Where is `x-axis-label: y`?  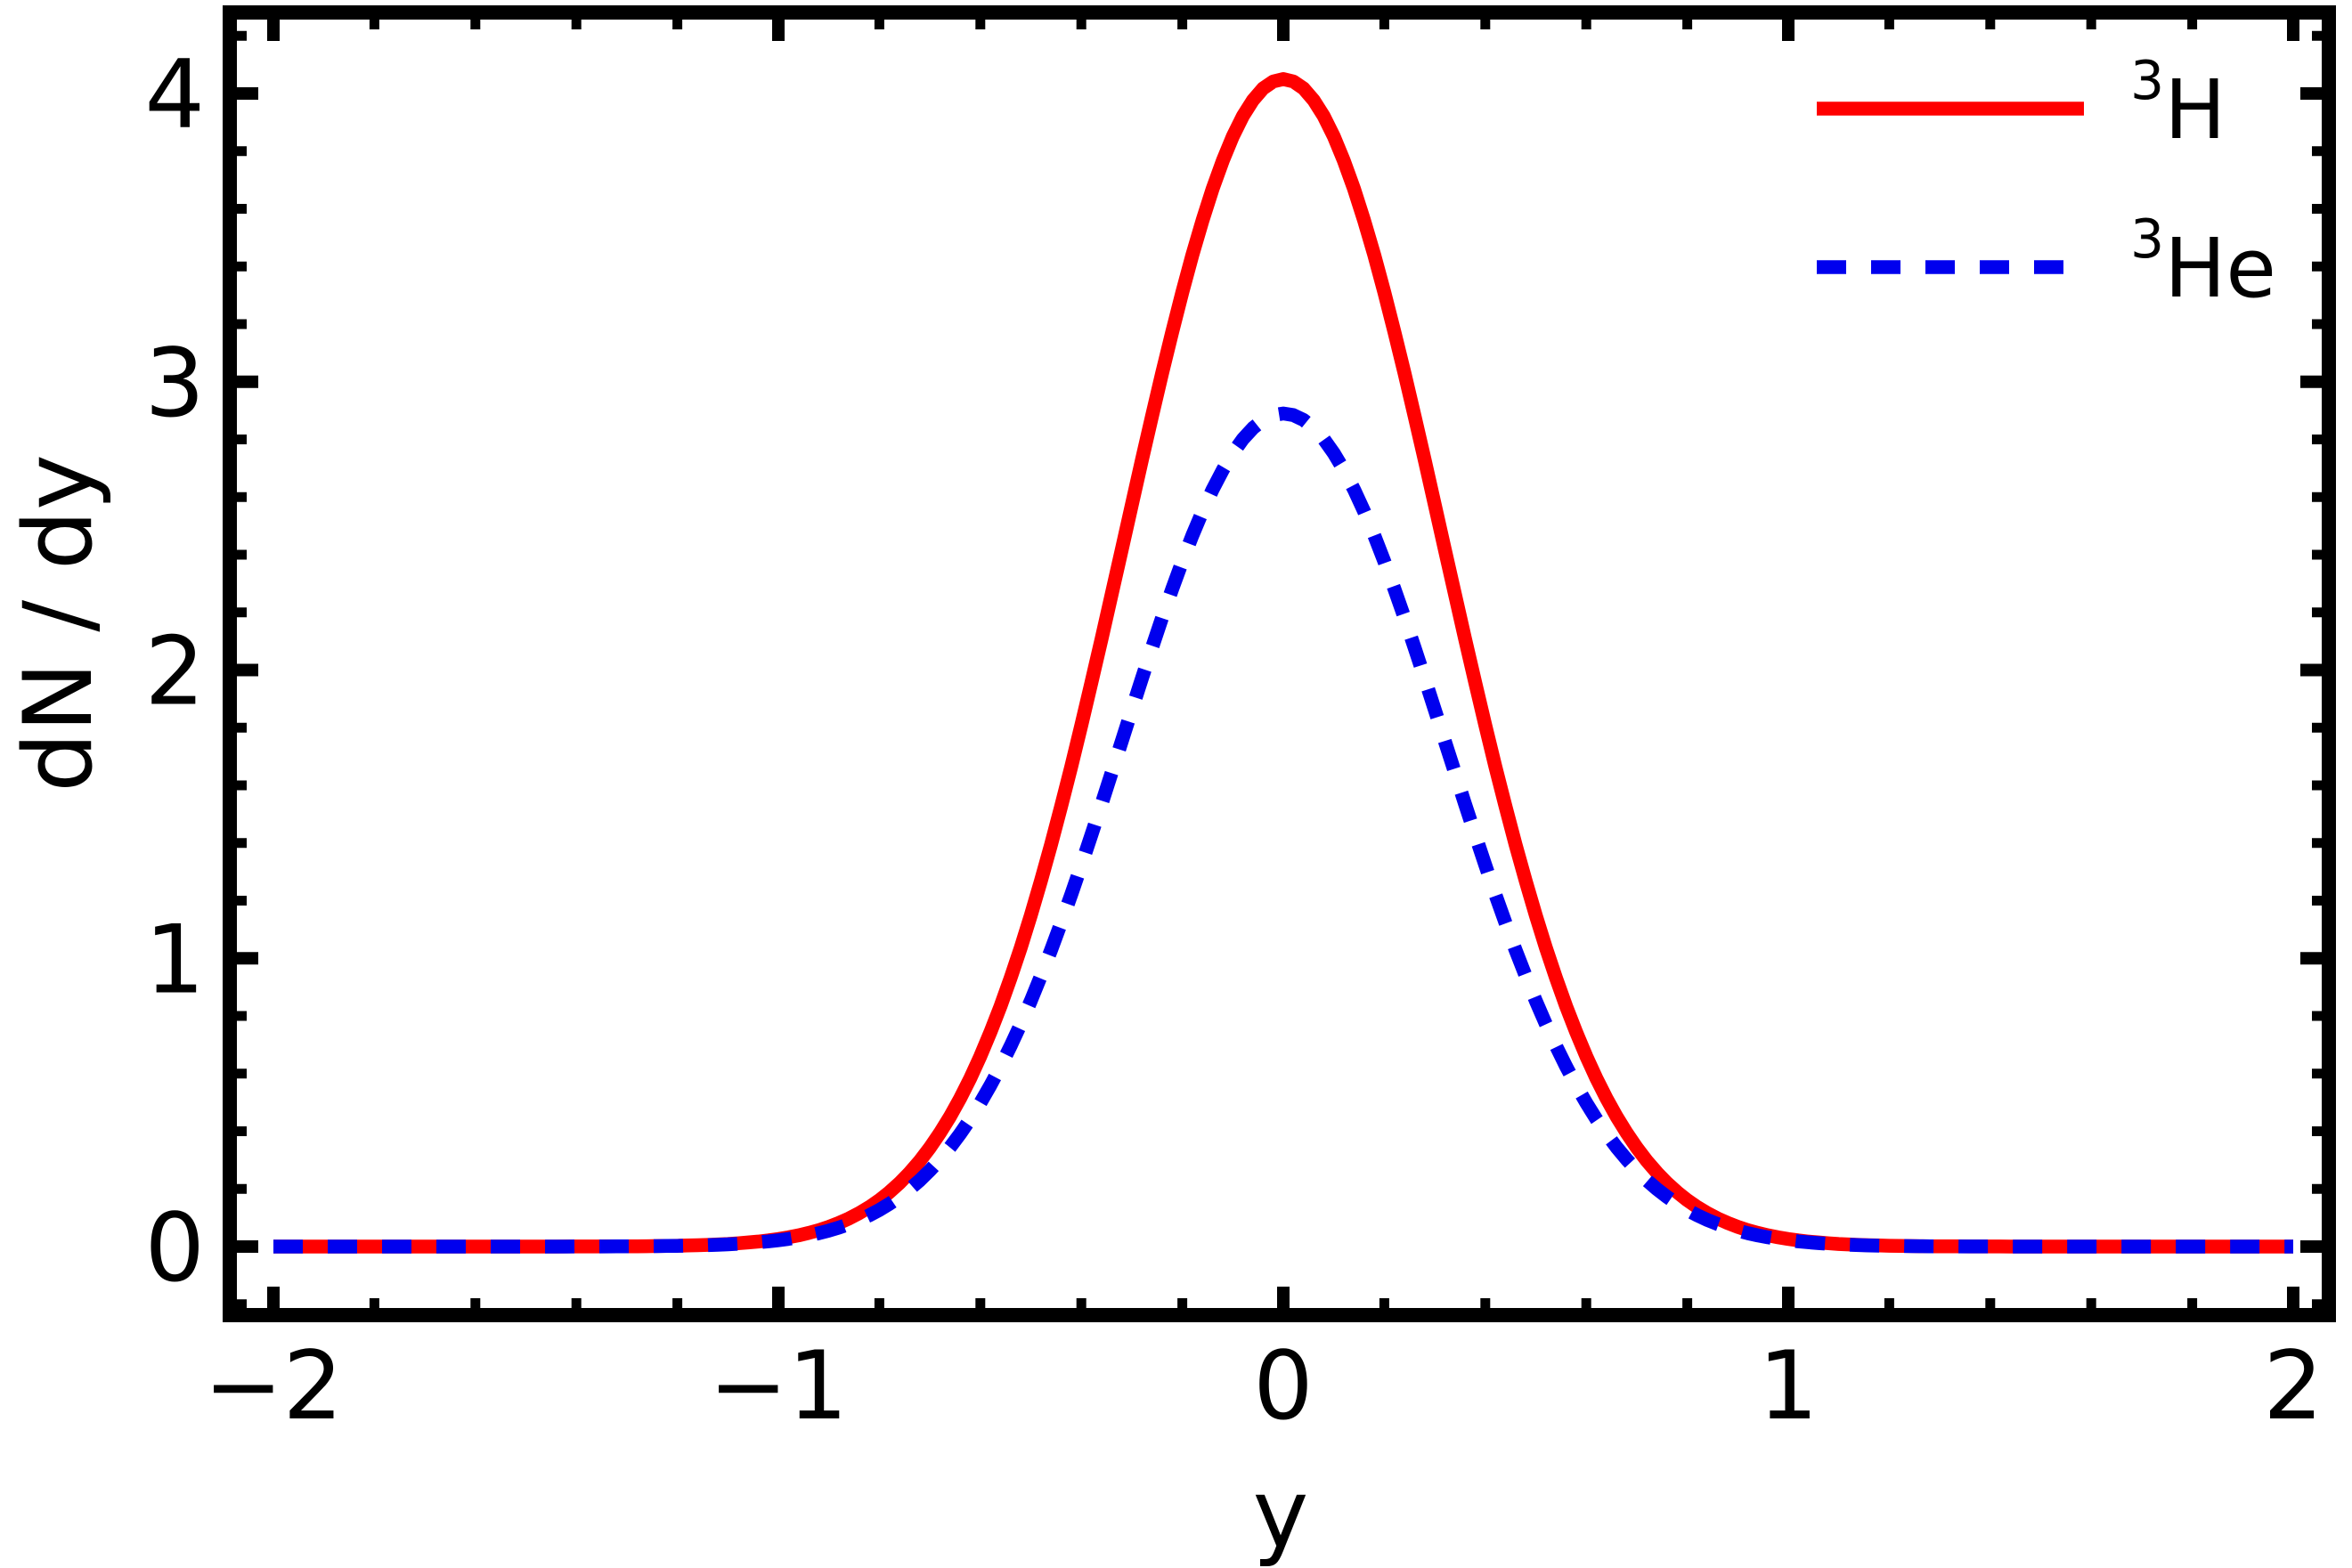
x-axis-label: y is located at coordinates (1281, 1513).